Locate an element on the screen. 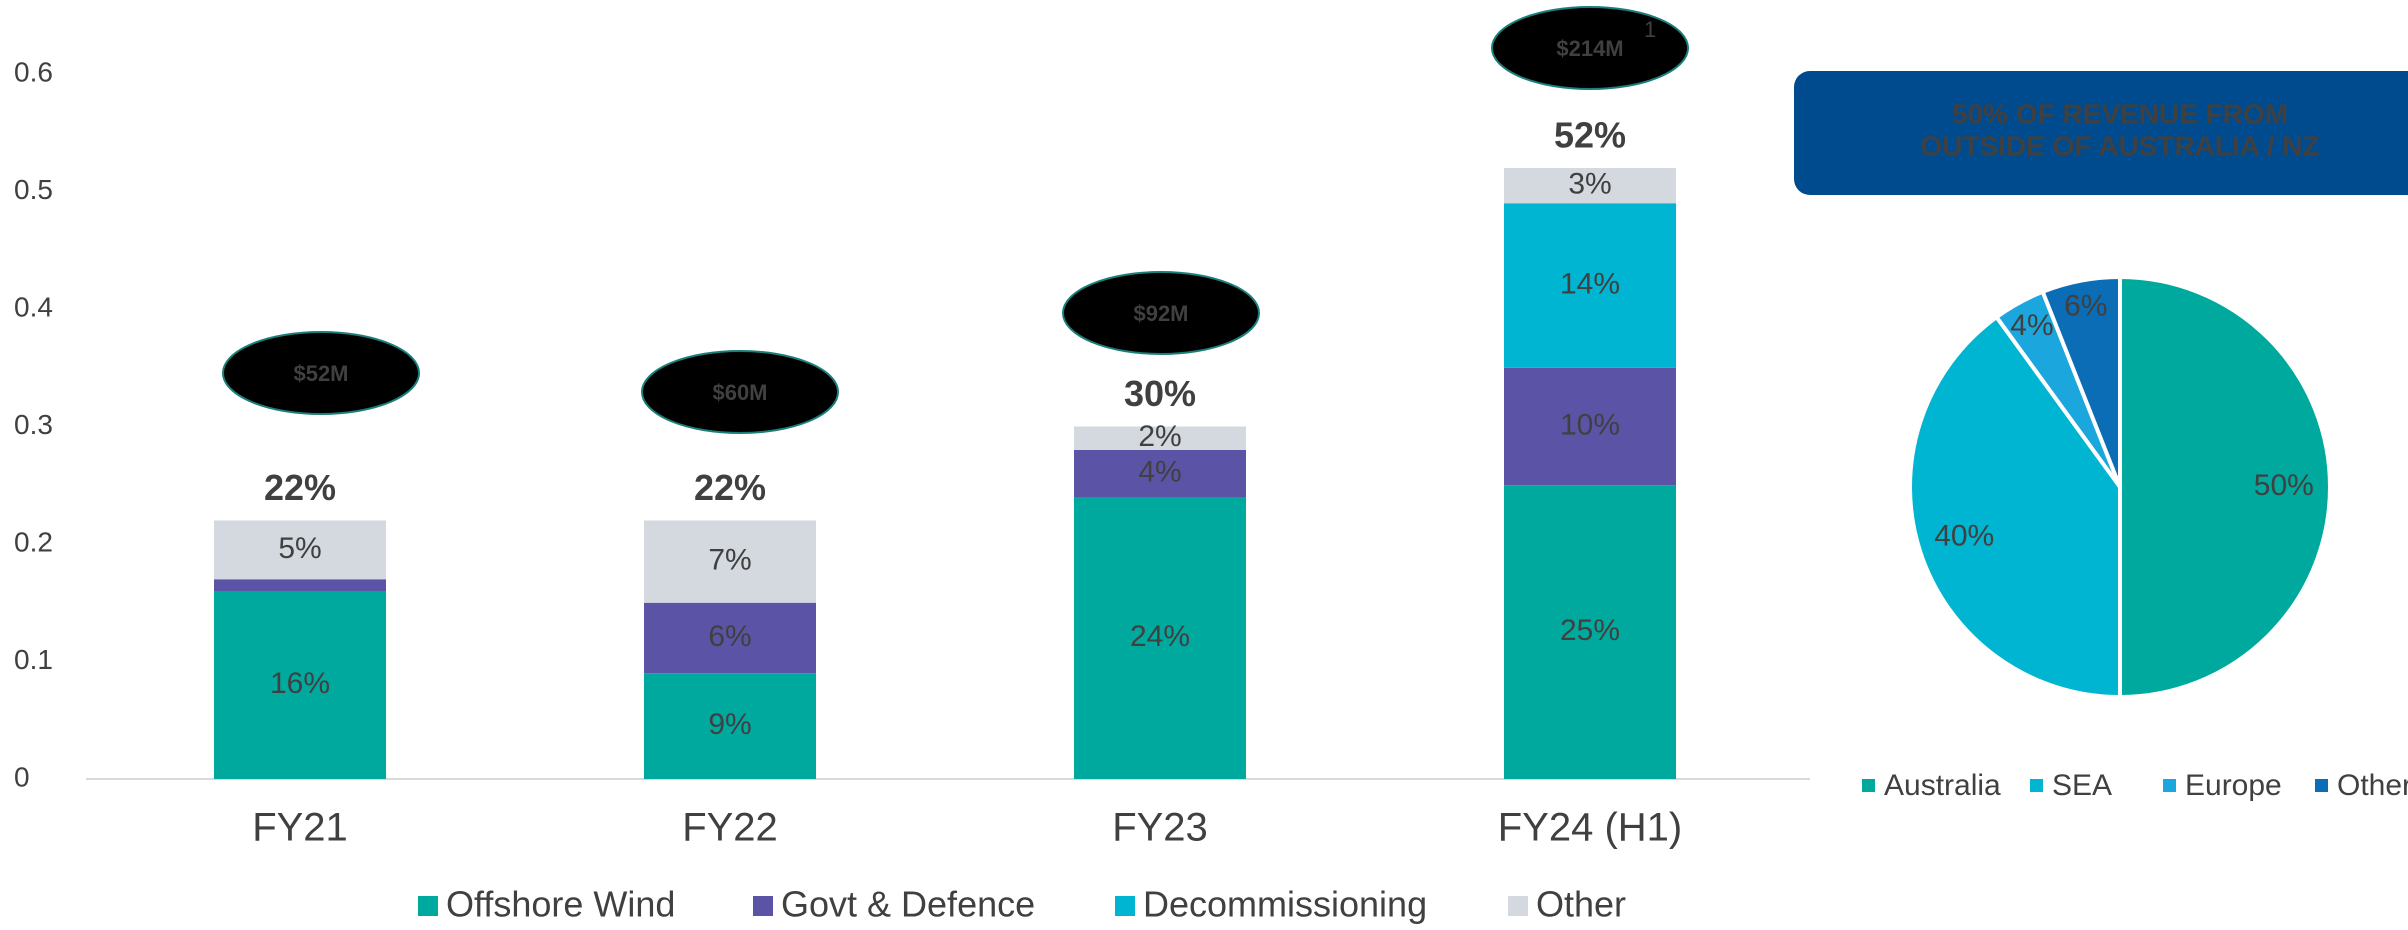  x-tick-label: FY22 is located at coordinates (730, 828).